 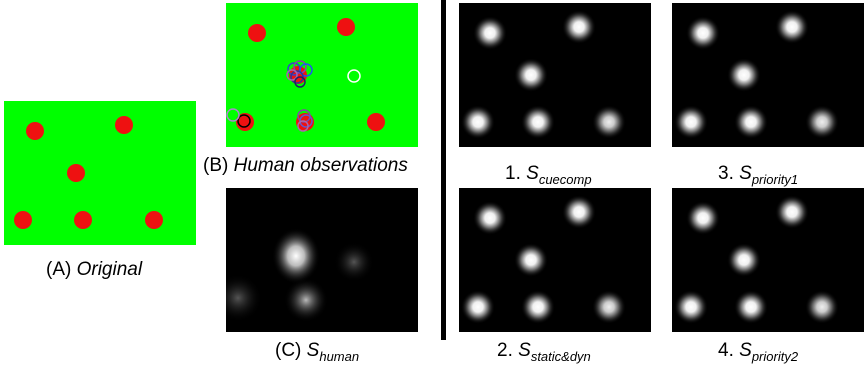 What do you see at coordinates (305, 165) in the screenshot?
I see `caption-human-observations: (B) Human observations` at bounding box center [305, 165].